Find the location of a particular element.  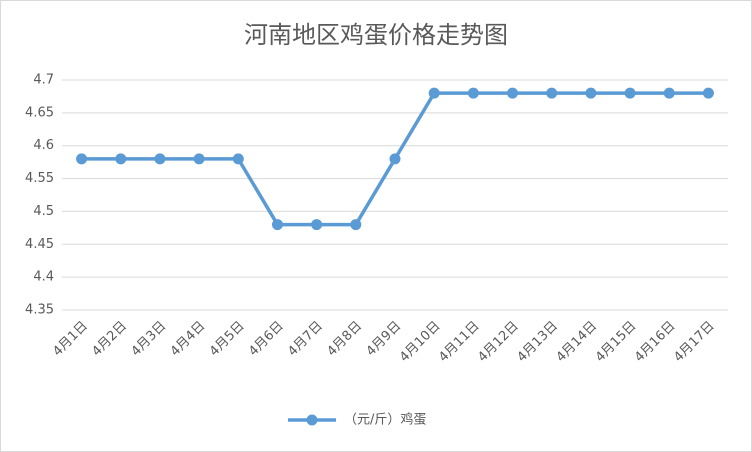

y-tick-label: 4.45 is located at coordinates (39, 244).